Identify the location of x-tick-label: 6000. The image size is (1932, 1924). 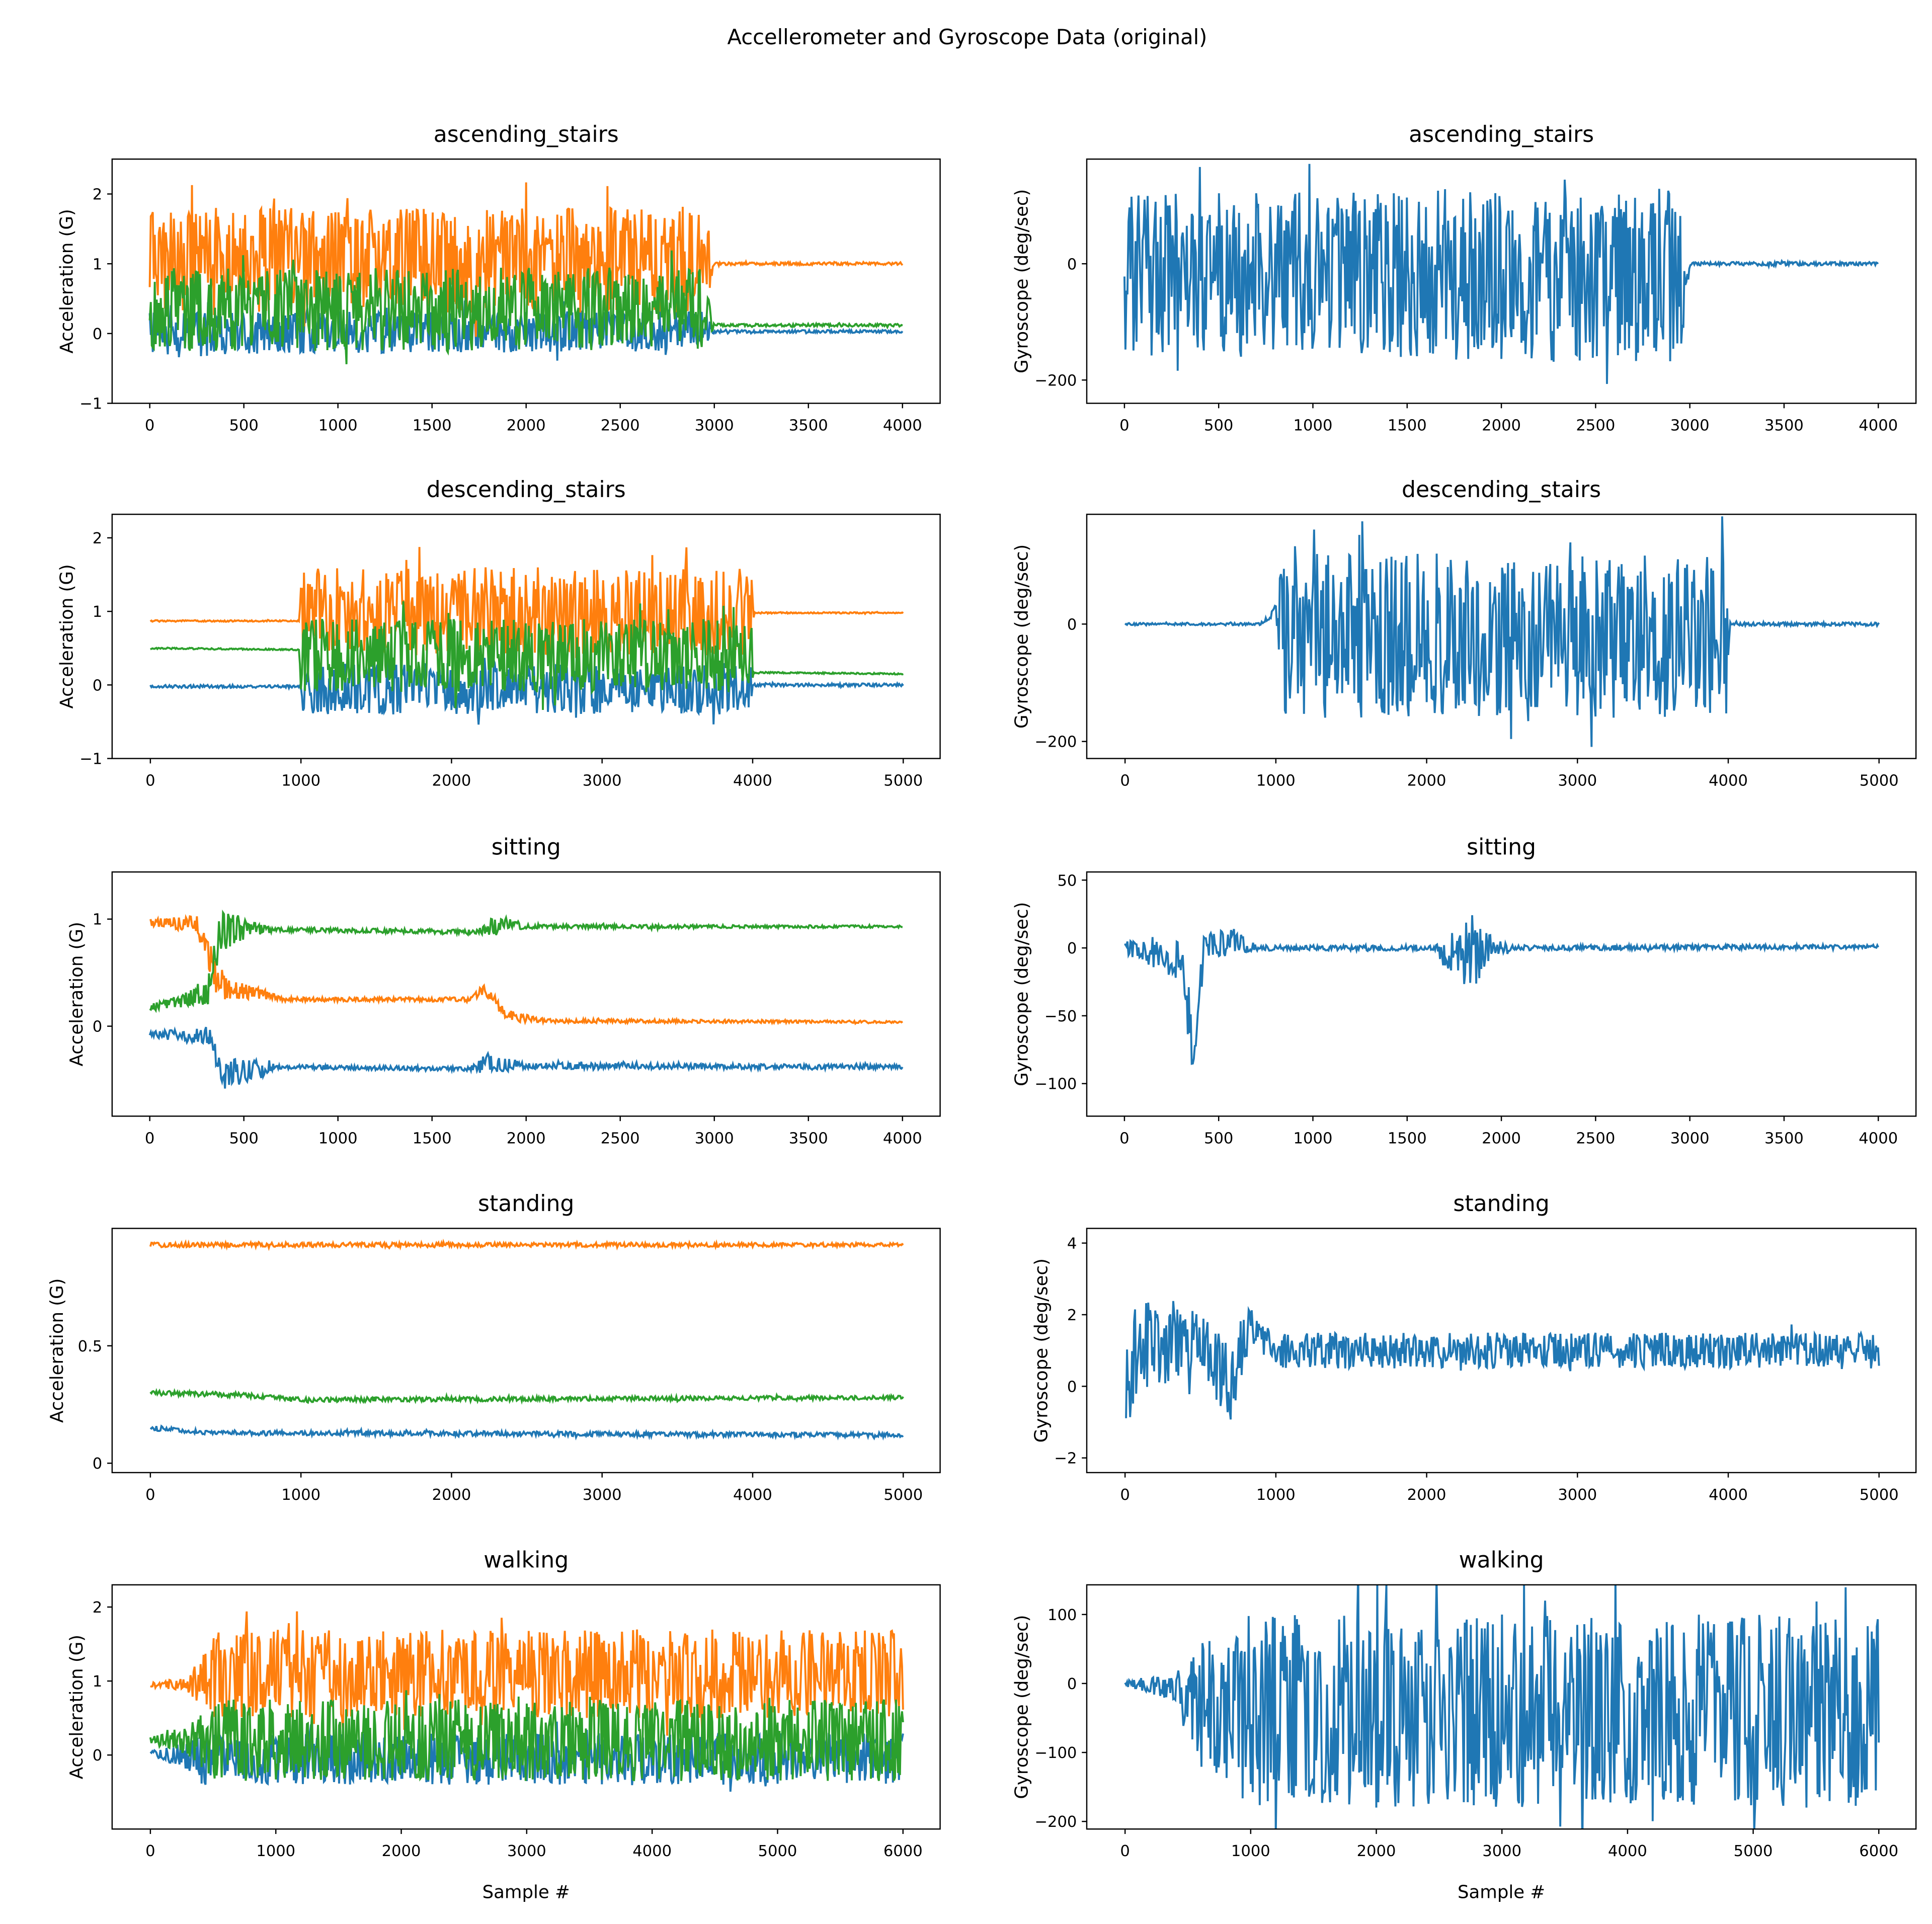
(903, 1851).